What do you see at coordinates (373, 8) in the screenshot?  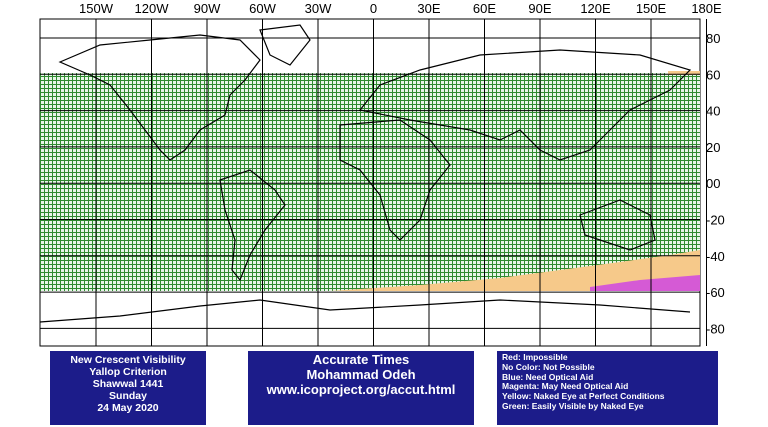 I see `longitude-label: 0` at bounding box center [373, 8].